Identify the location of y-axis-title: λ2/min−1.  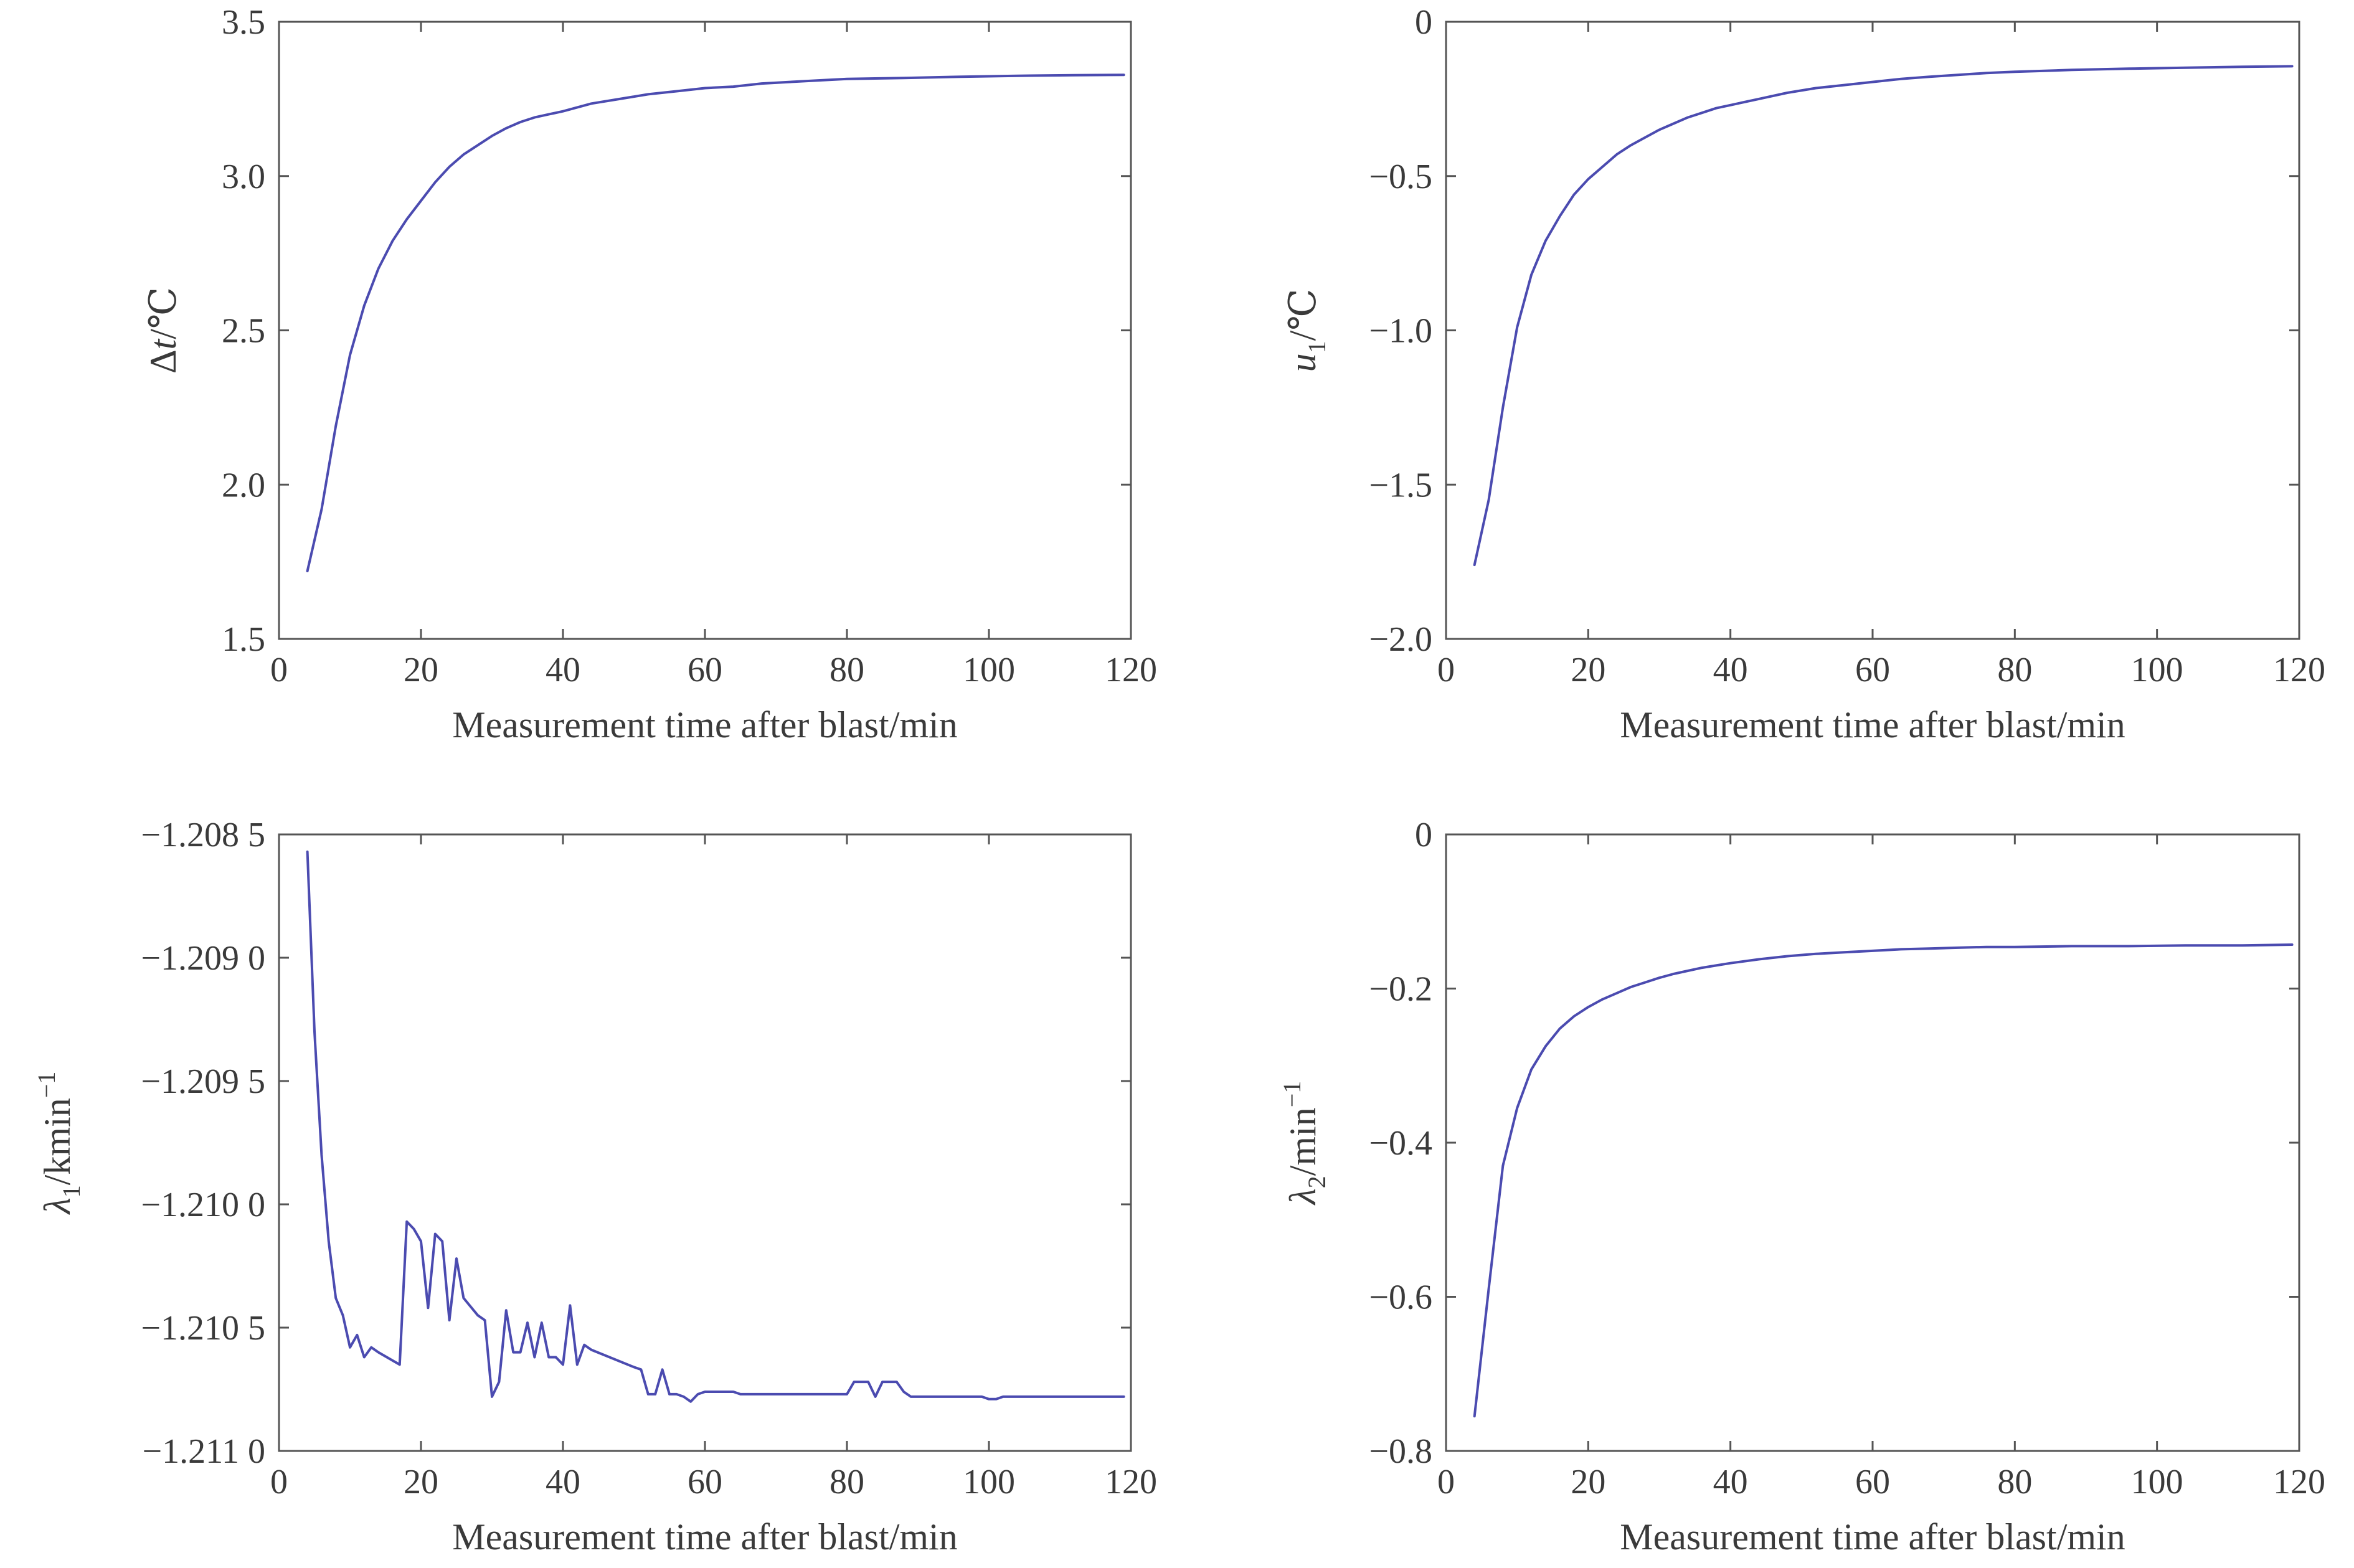
(1304, 1143).